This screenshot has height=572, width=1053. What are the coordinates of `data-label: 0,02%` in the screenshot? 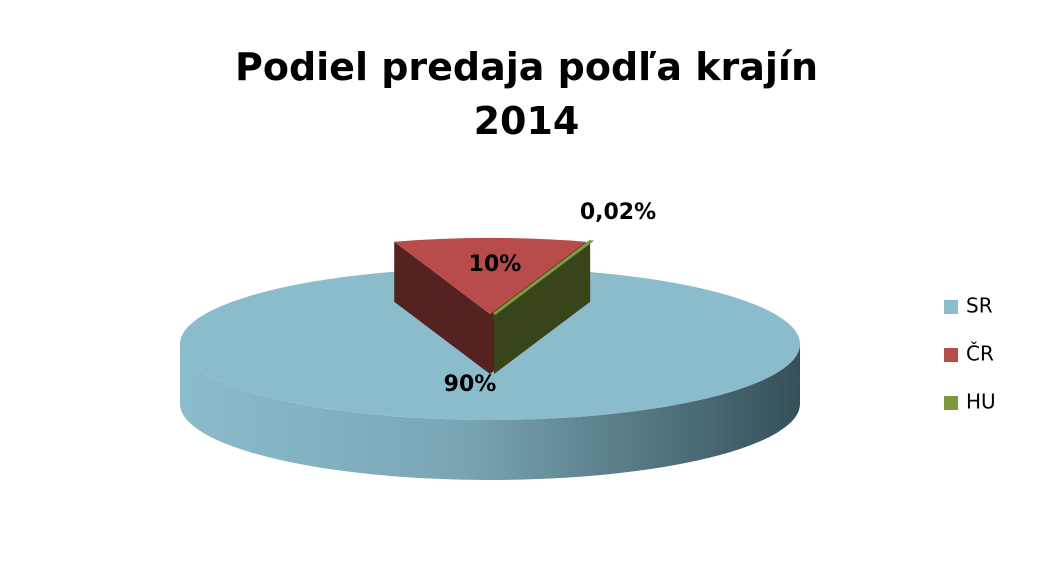 It's located at (618, 212).